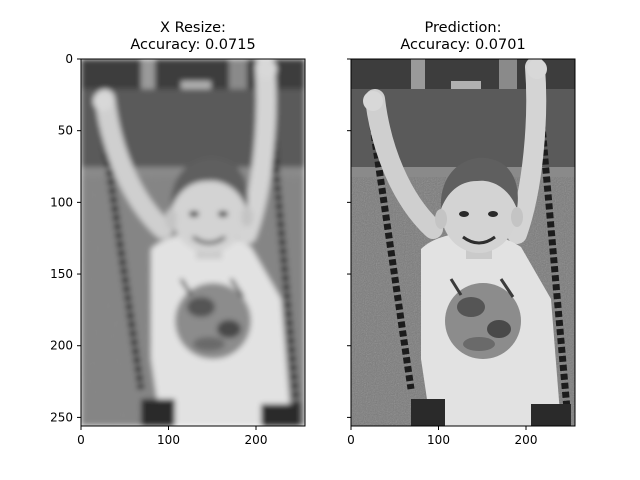 The height and width of the screenshot is (480, 640). What do you see at coordinates (81, 440) in the screenshot?
I see `left-x-tick-label: 0` at bounding box center [81, 440].